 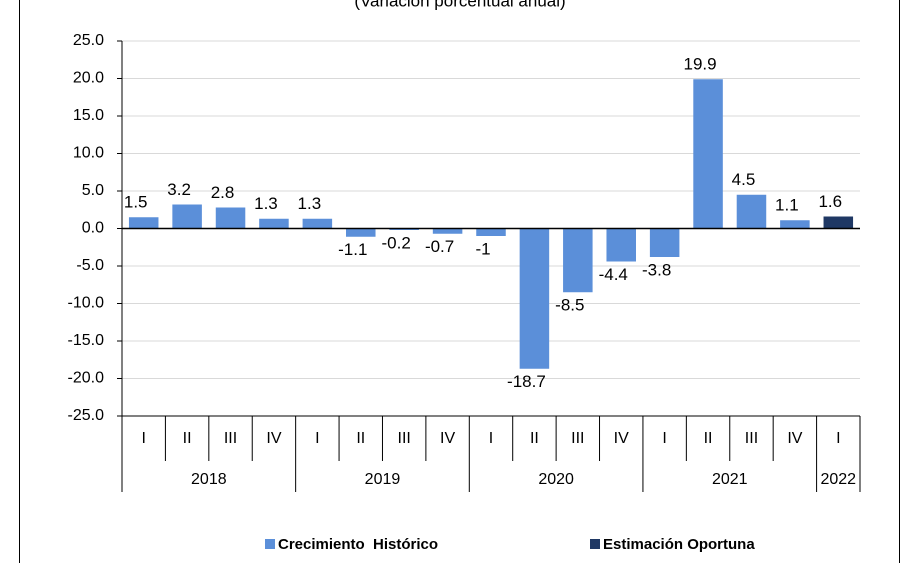 I want to click on data-label: -3.8, so click(x=656, y=269).